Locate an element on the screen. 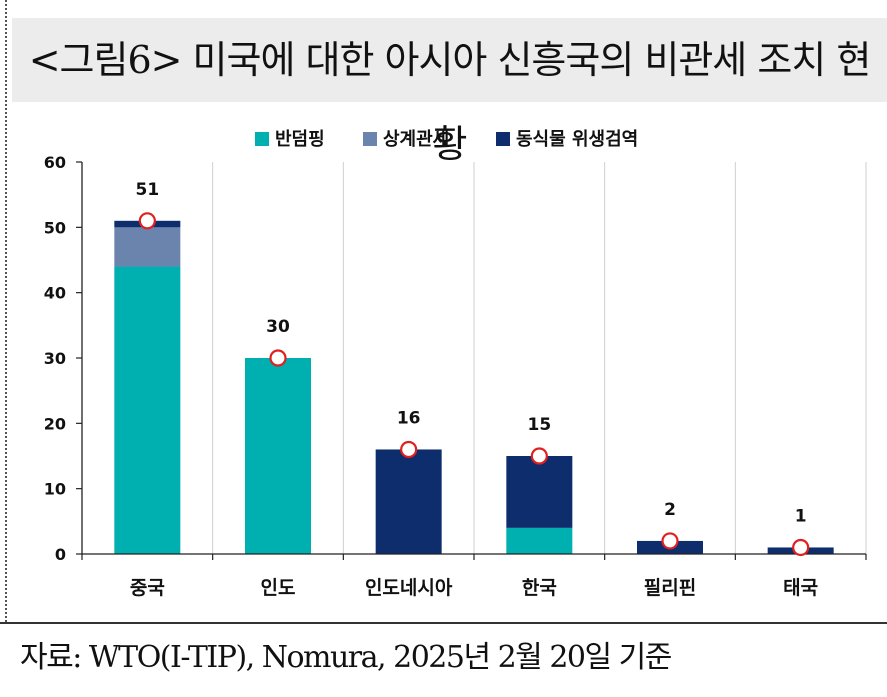 This screenshot has height=697, width=887. total-label: 16 is located at coordinates (409, 418).